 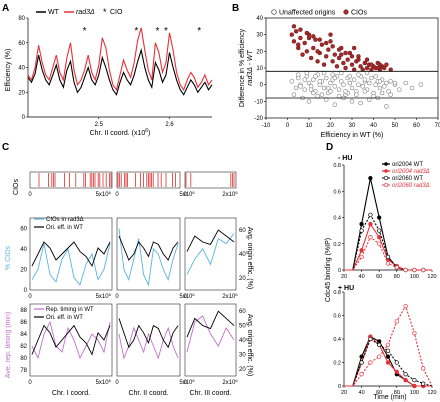 What do you see at coordinates (259, 69) in the screenshot?
I see `b-ytick-label: 10` at bounding box center [259, 69].